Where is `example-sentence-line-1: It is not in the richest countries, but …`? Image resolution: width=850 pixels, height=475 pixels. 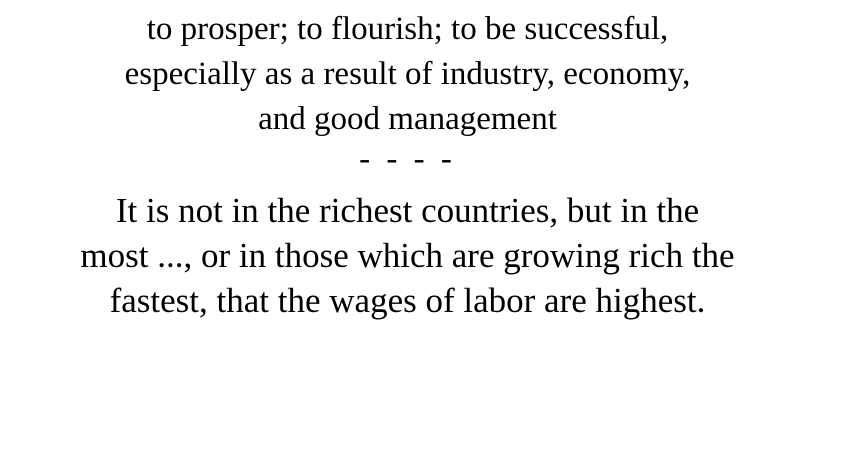
example-sentence-line-1: It is not in the richest countries, but … is located at coordinates (407, 210).